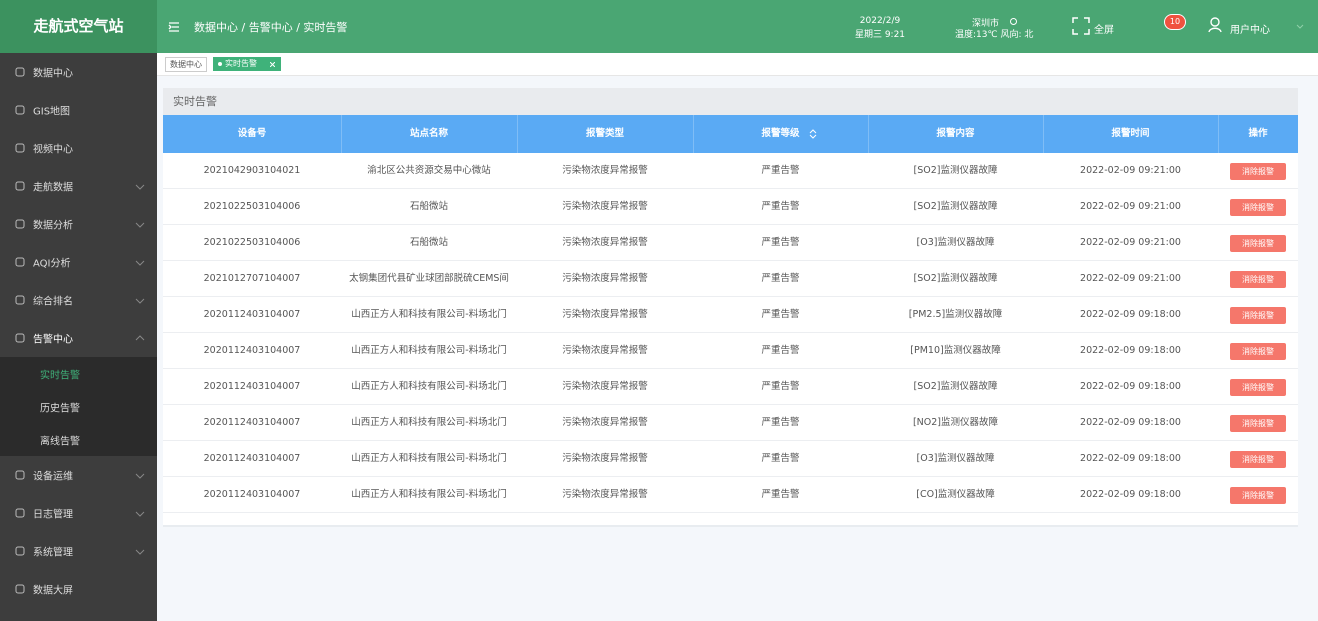  I want to click on menu-toggle, so click(174, 27).